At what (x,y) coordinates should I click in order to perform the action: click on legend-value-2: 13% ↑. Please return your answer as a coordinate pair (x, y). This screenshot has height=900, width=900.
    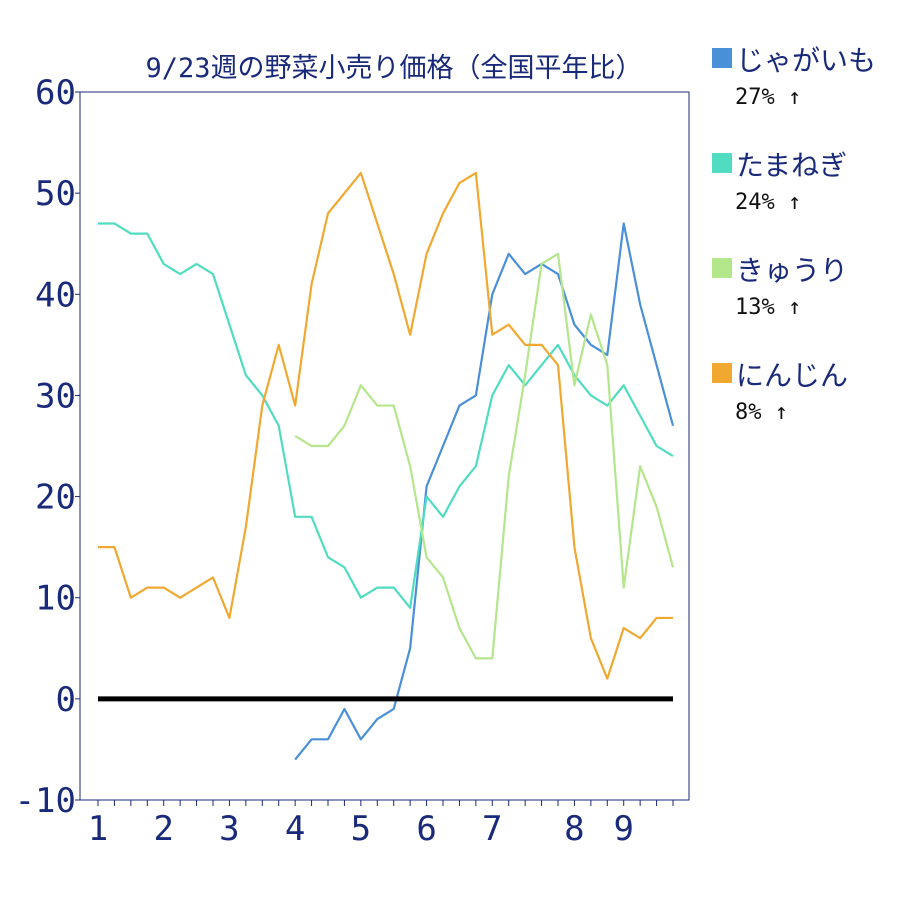
    Looking at the image, I should click on (768, 307).